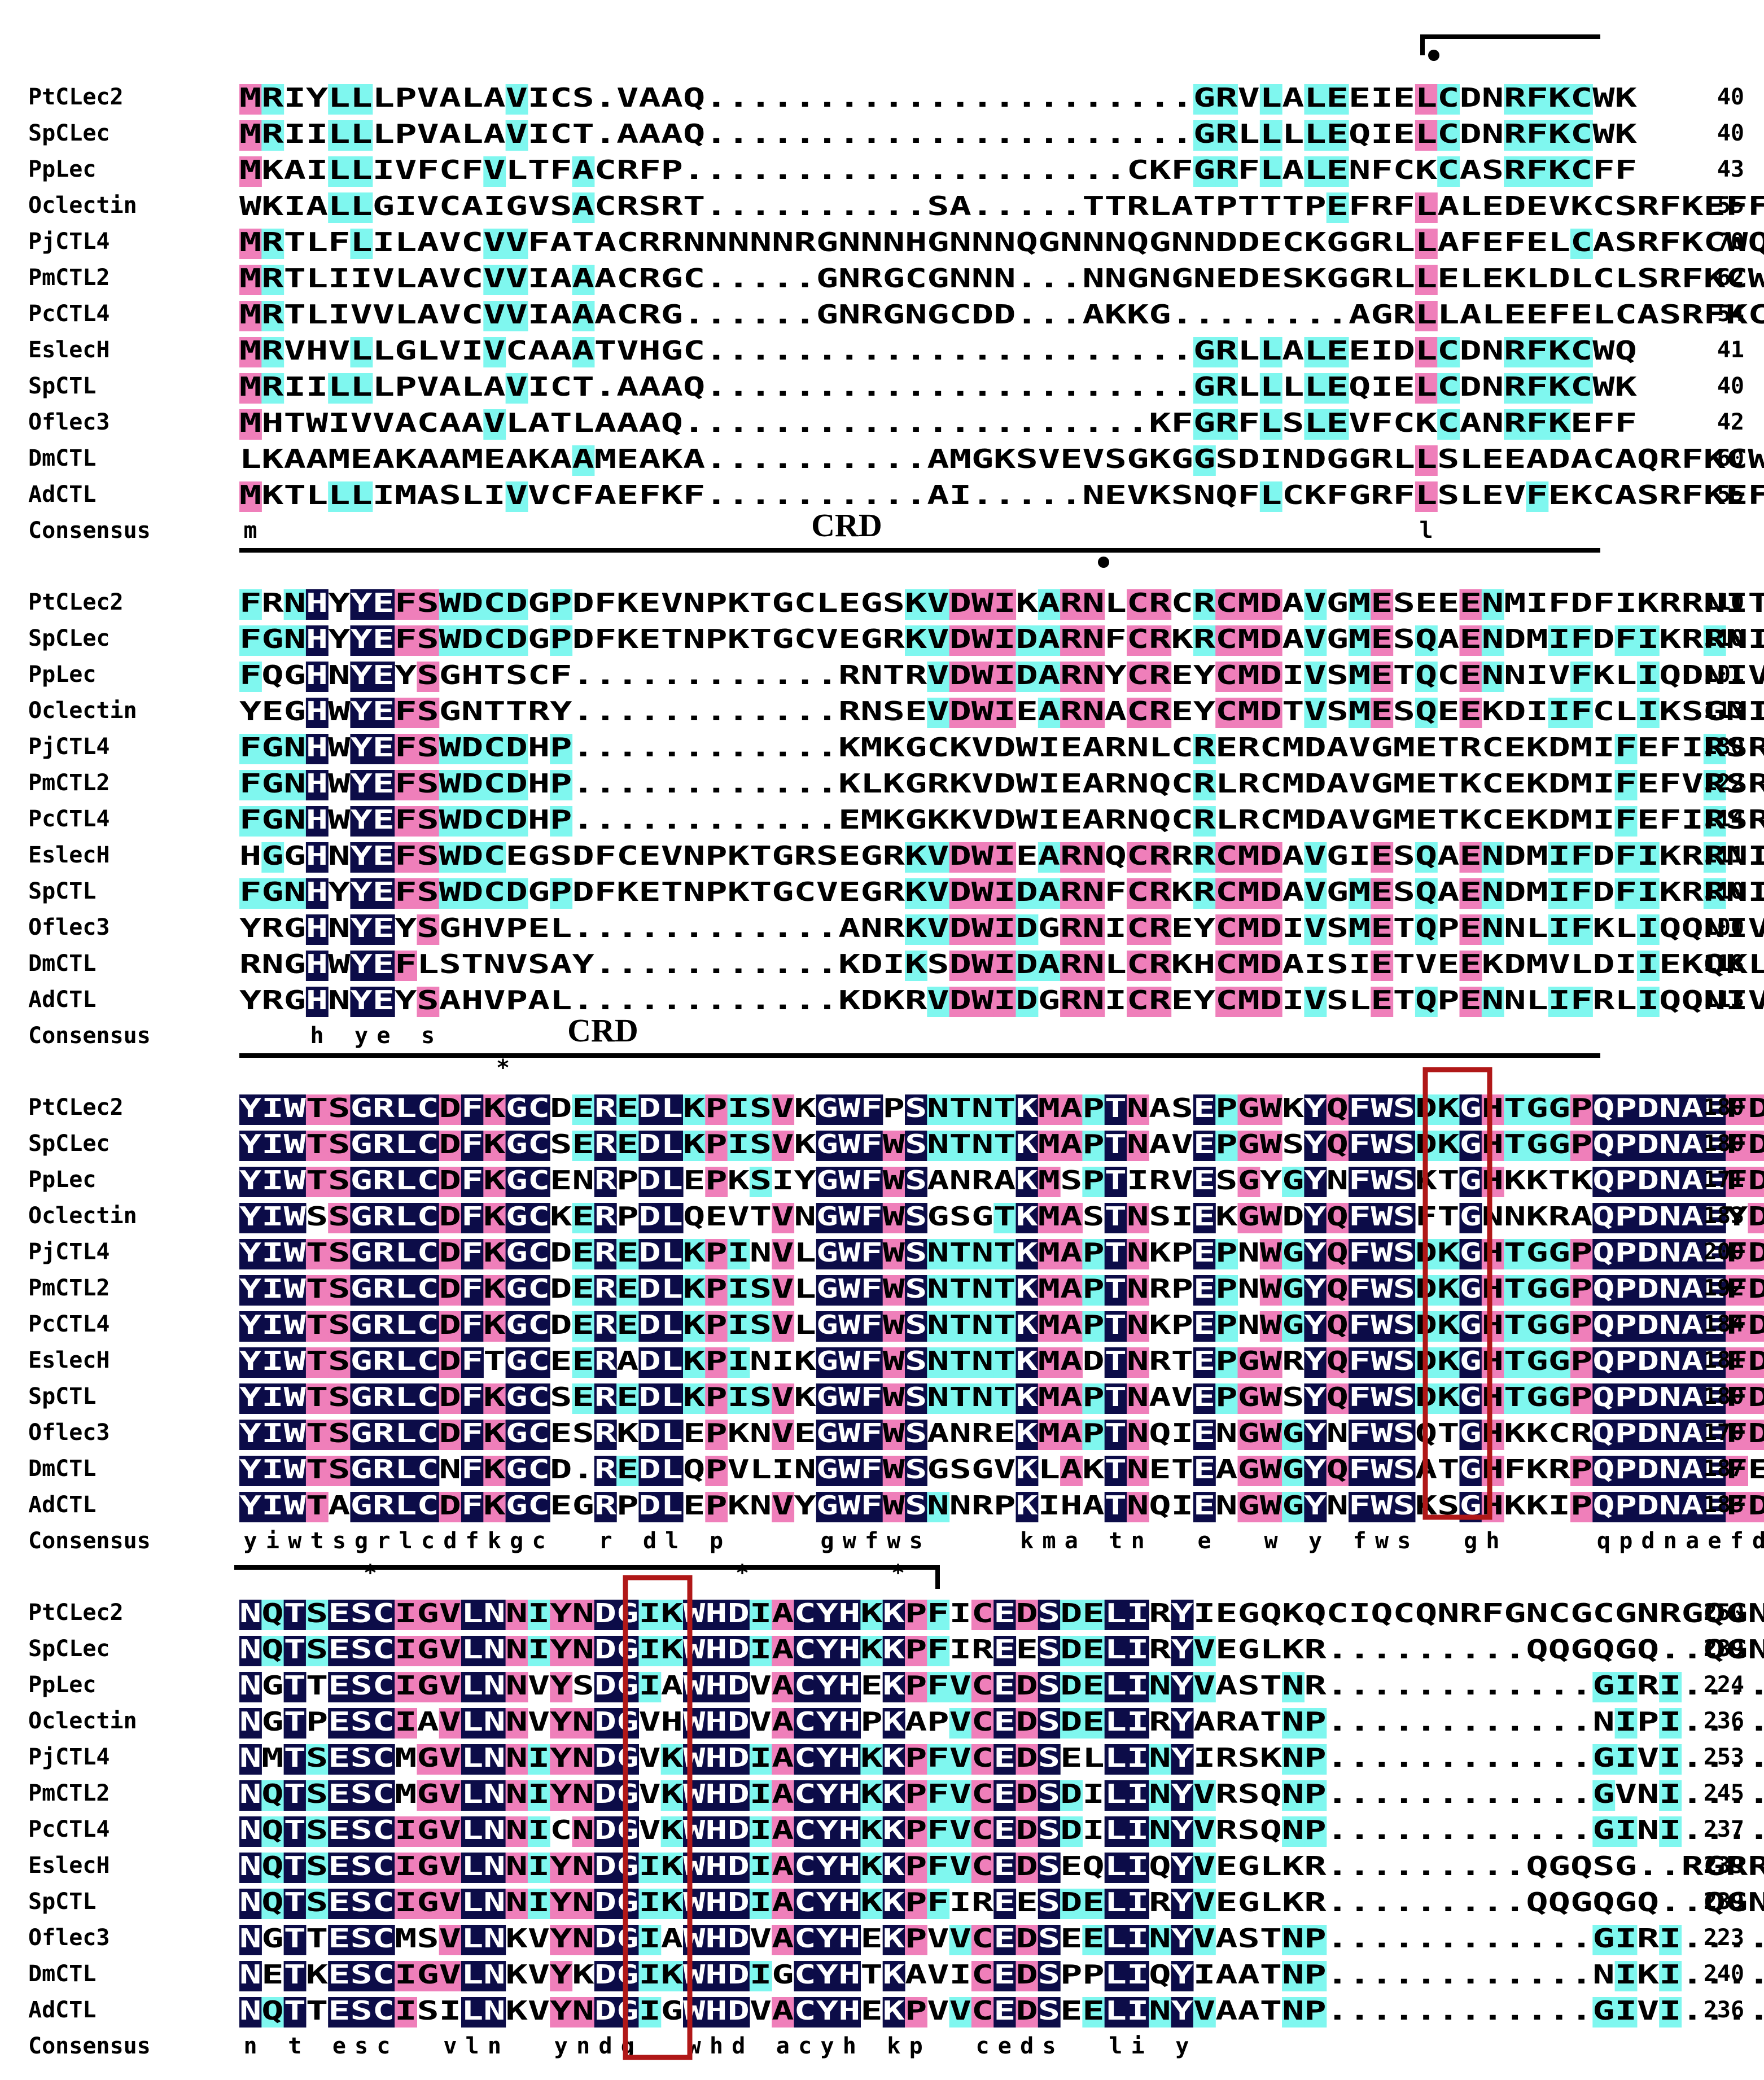  Describe the element at coordinates (62, 458) in the screenshot. I see `sequence-name: DmCTL` at that location.